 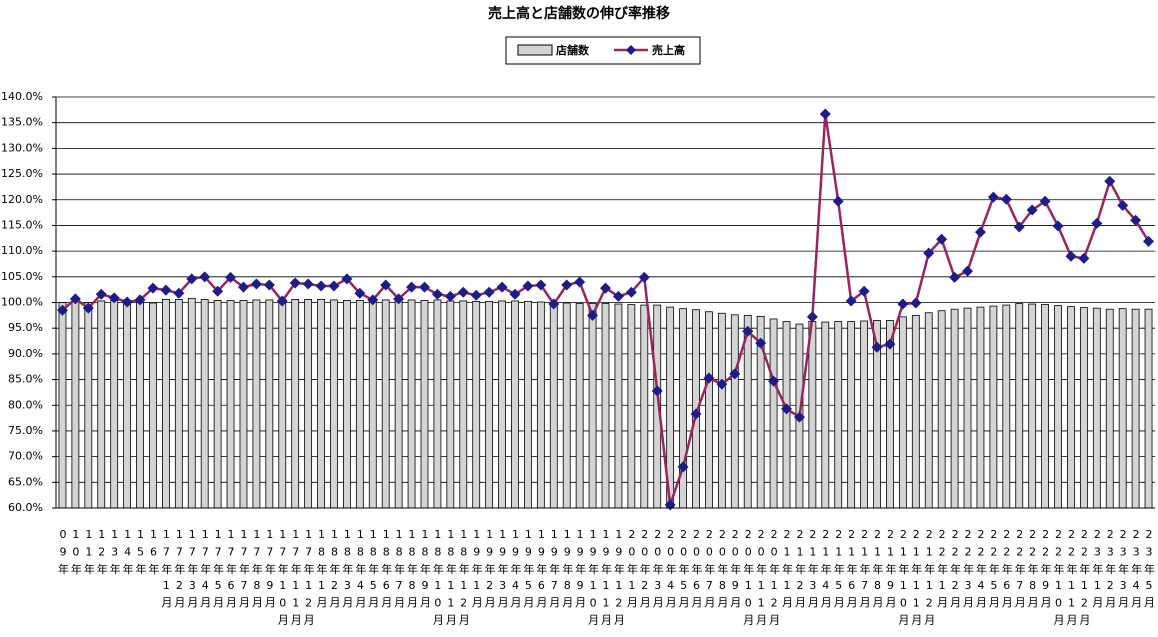 I want to click on x-tick-label: 23年3月, so click(x=1123, y=570).